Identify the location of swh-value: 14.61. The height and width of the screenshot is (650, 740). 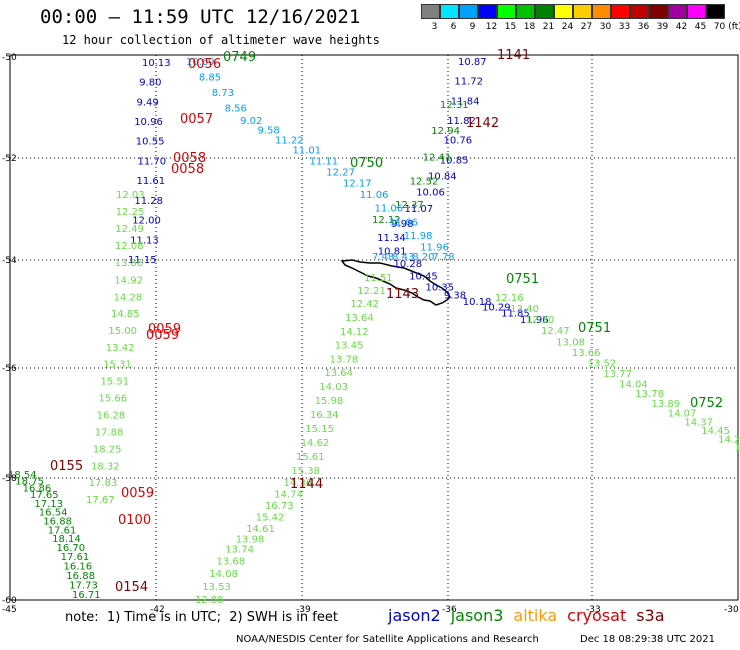
(260, 529).